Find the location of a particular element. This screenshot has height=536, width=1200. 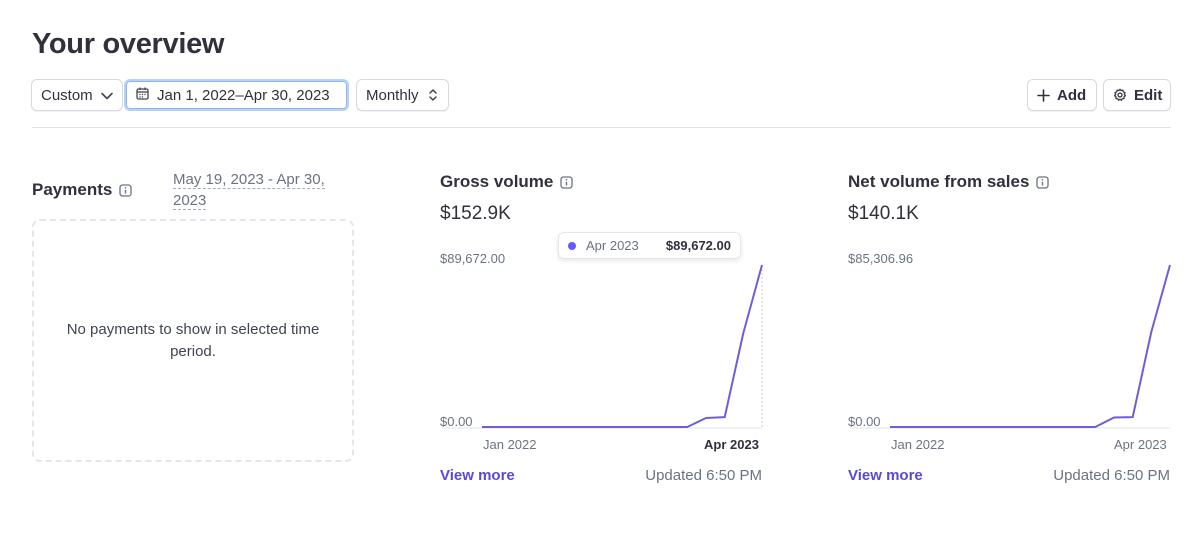

interval-label: Monthly is located at coordinates (392, 95).